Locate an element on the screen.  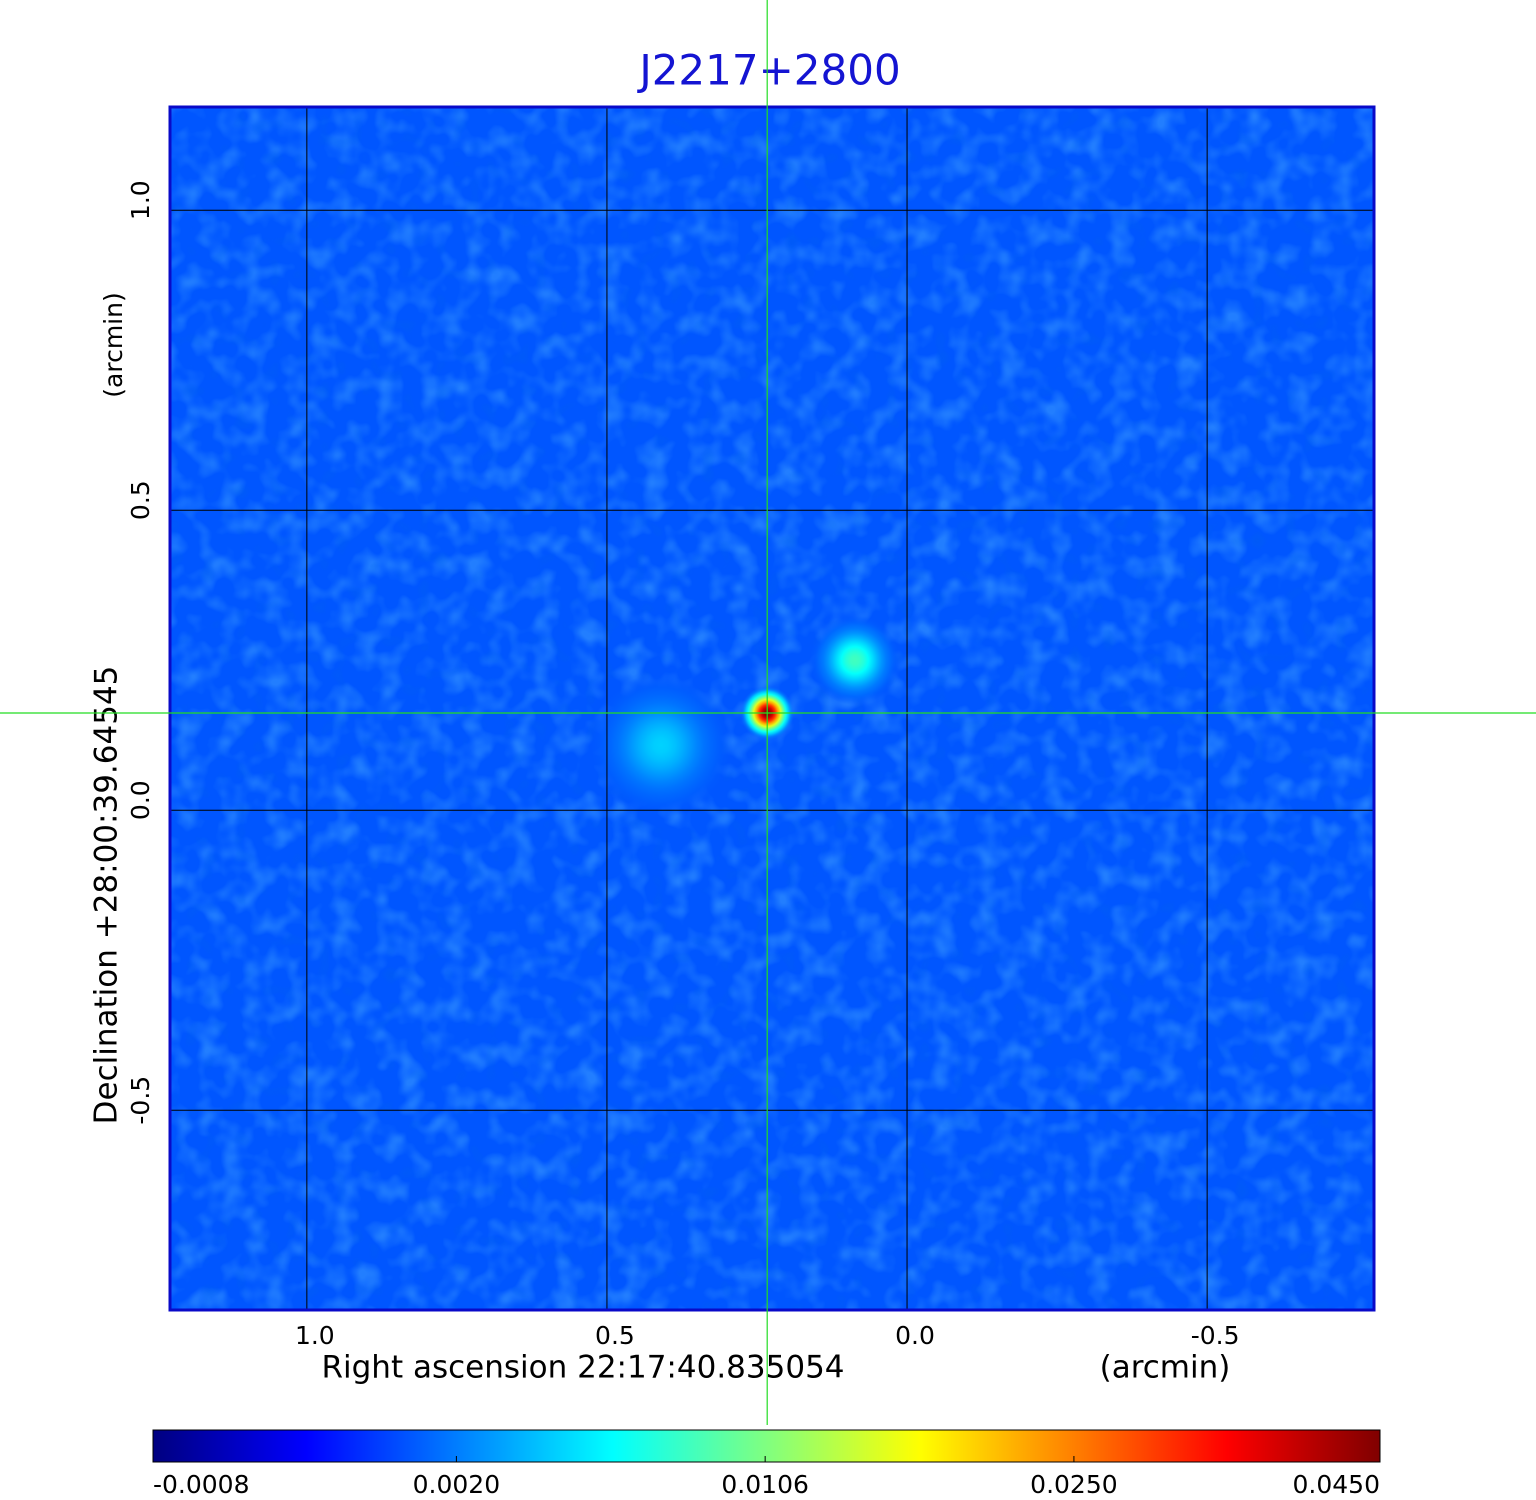
x-axis-label: Right ascension 22:17:40.835054 is located at coordinates (582, 1368).